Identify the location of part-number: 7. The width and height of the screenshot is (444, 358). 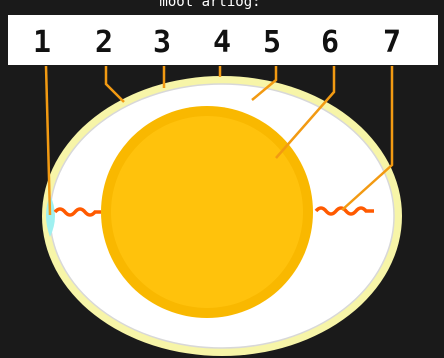
(392, 42).